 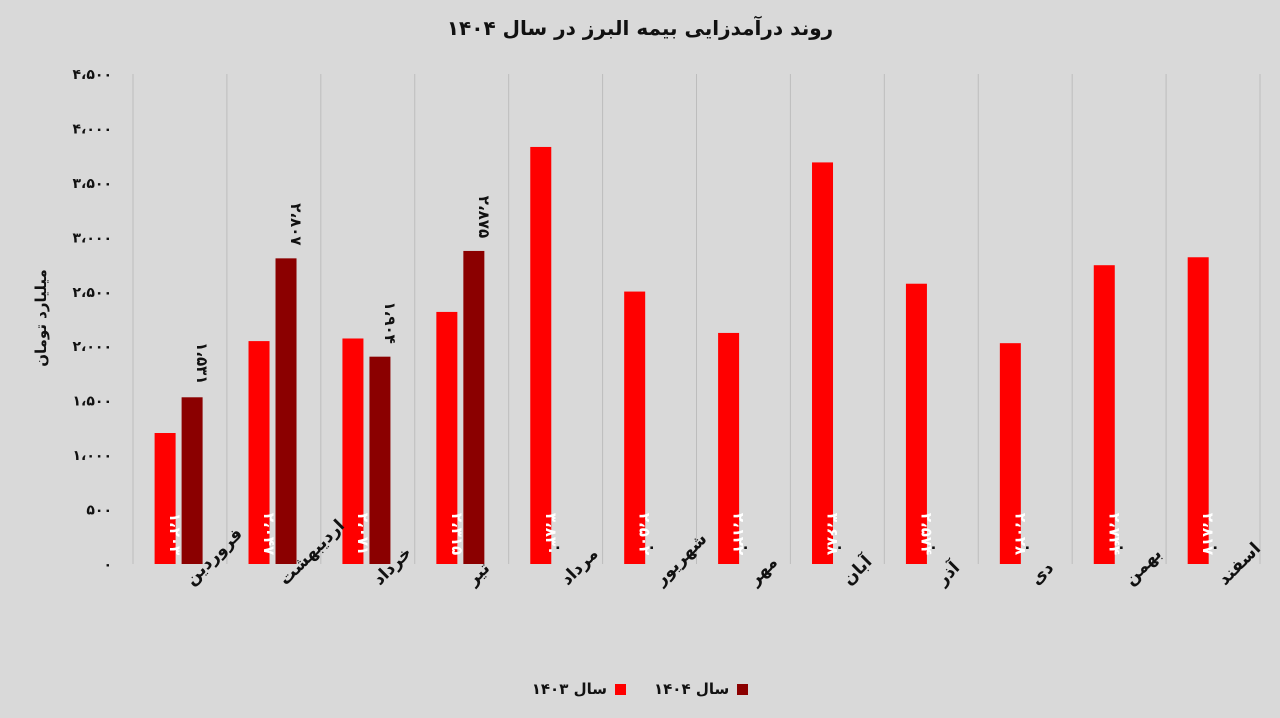 What do you see at coordinates (484, 217) in the screenshot?
I see `data-label-1404: ۲،۸۷۵` at bounding box center [484, 217].